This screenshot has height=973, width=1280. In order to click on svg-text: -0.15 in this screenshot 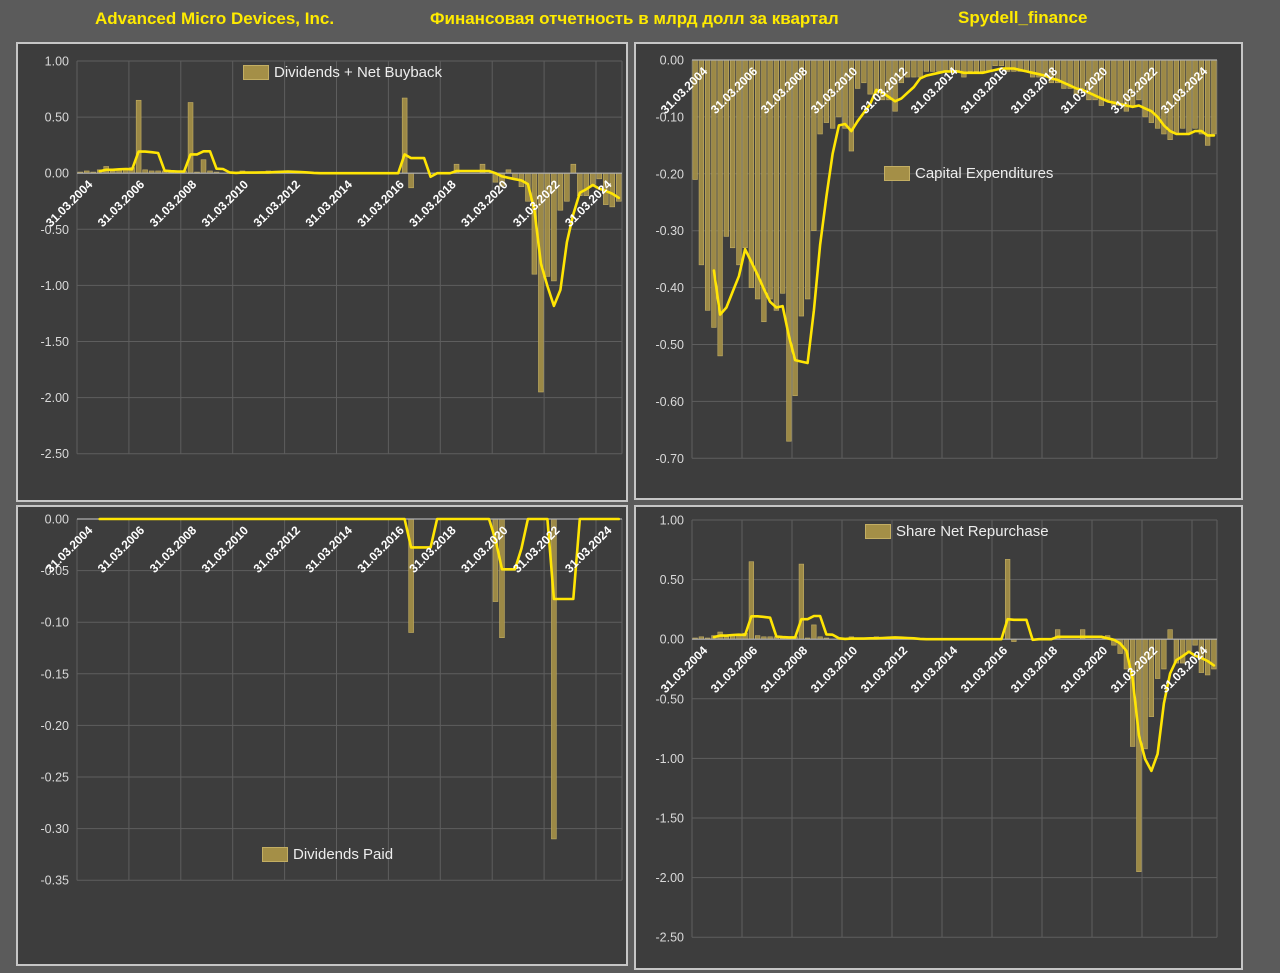, I will do `click(55, 674)`.